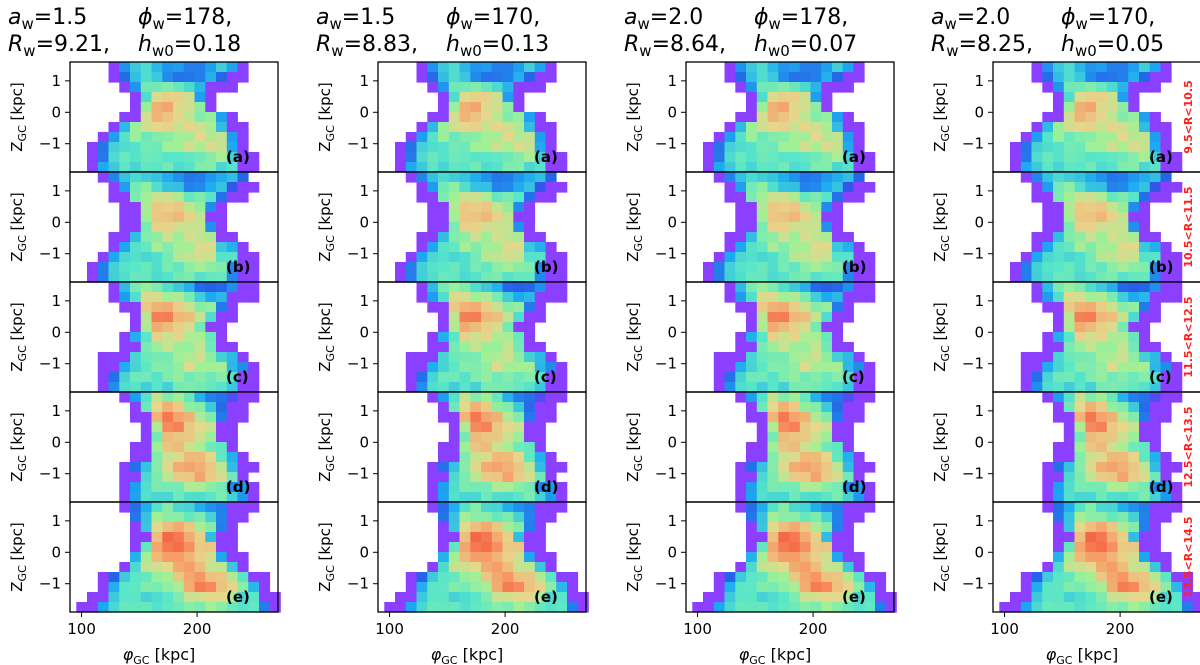 The image size is (1200, 665). What do you see at coordinates (740, 32) in the screenshot?
I see `column-title: aw=2.0 ϕw=178,Rw=8.64, hw0=0.07` at bounding box center [740, 32].